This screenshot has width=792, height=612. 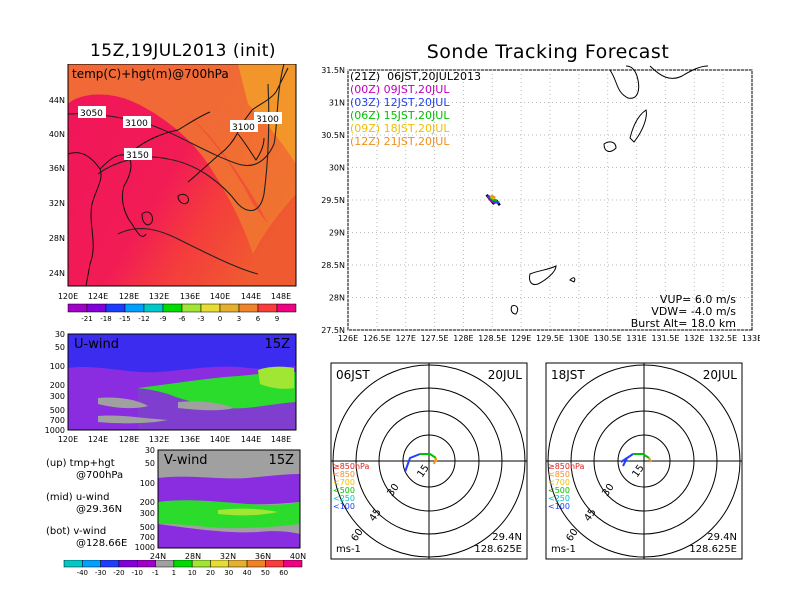 What do you see at coordinates (400, 115) in the screenshot?
I see `legend-entry: (06Z) 15JST,20JUL` at bounding box center [400, 115].